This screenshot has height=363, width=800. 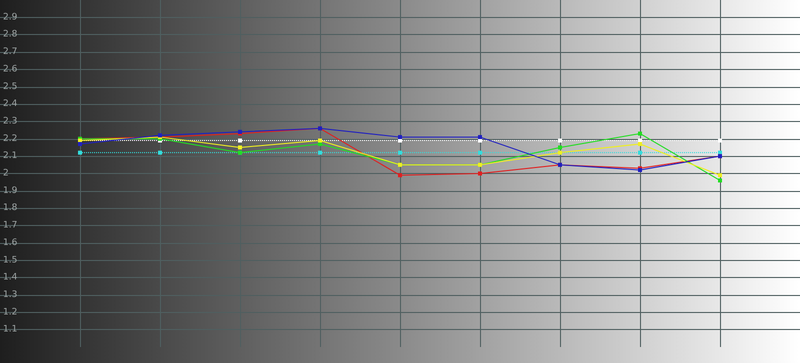 I want to click on y-tick-label: 1.7, so click(x=10, y=225).